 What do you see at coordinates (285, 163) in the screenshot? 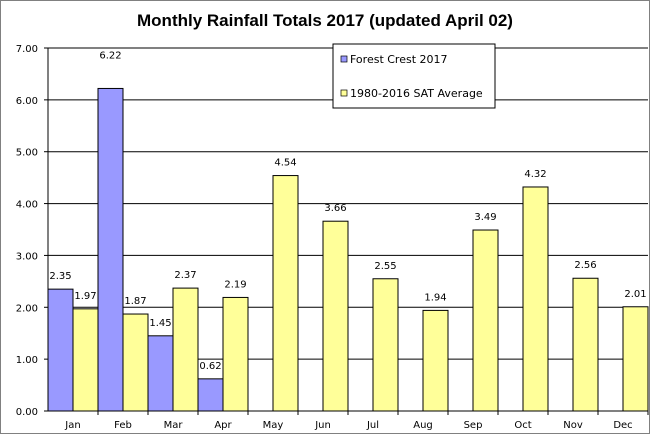
I see `data-label-sat-average-may: 4.54` at bounding box center [285, 163].